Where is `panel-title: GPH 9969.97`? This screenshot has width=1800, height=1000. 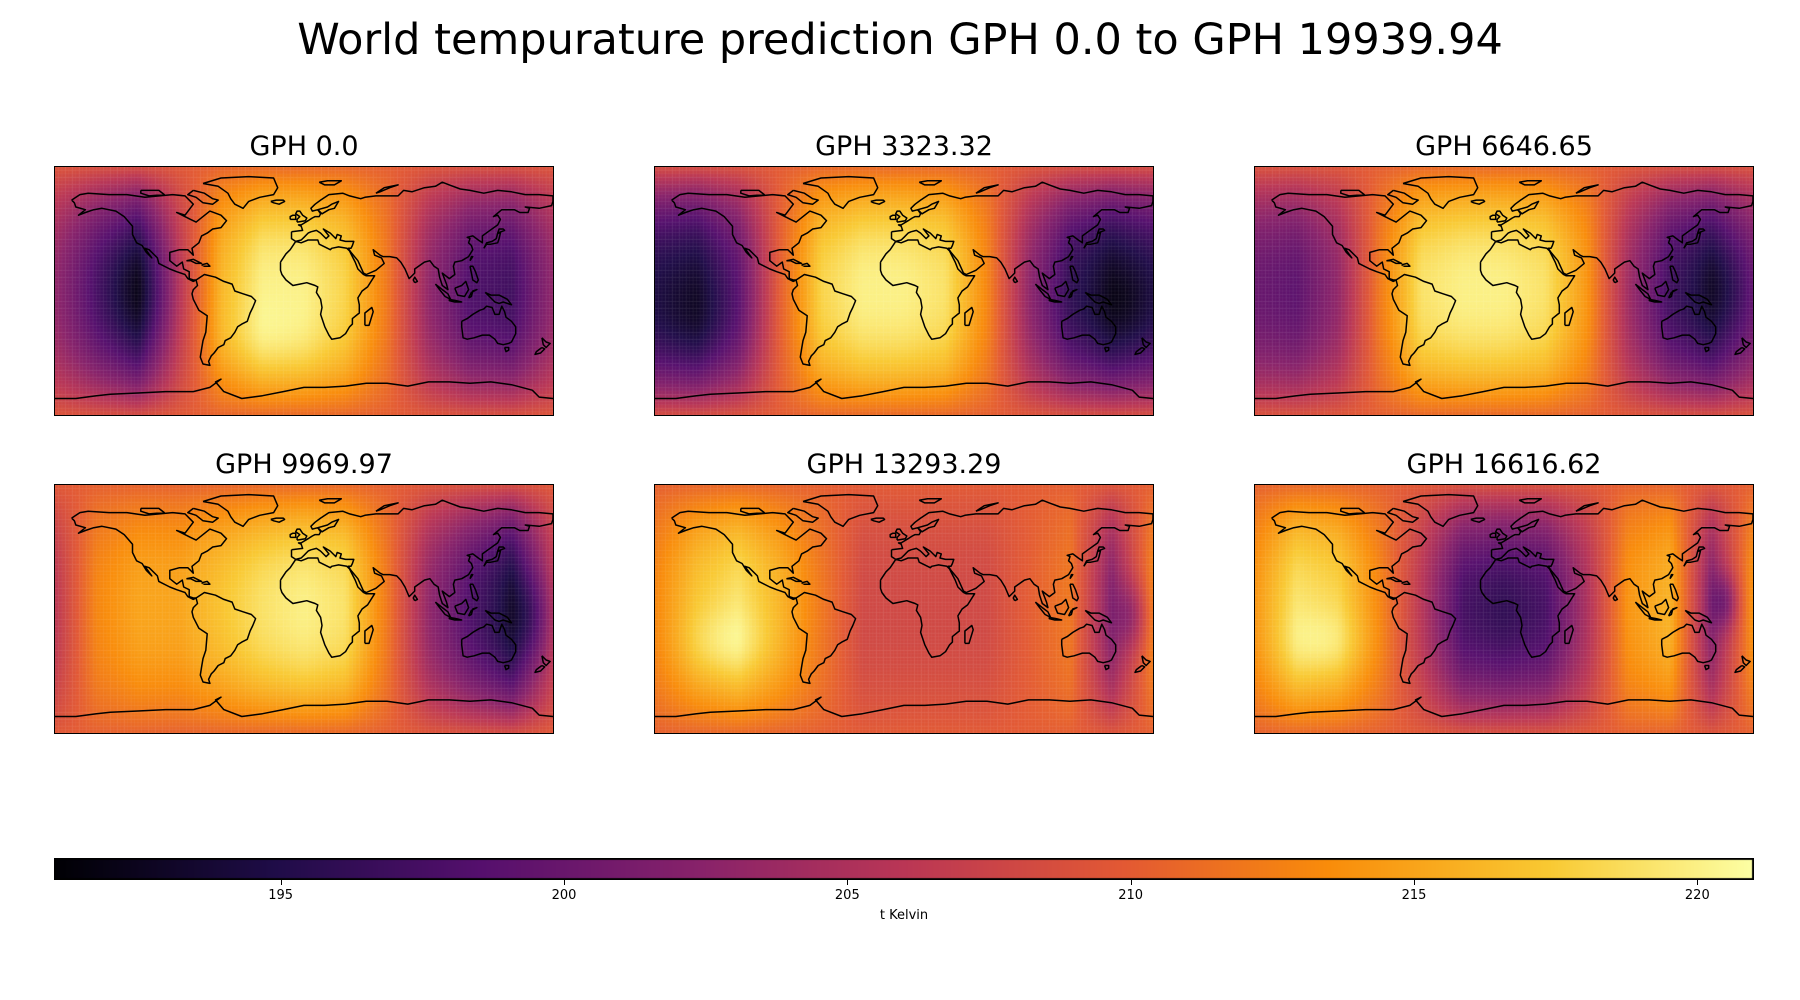
panel-title: GPH 9969.97 is located at coordinates (304, 464).